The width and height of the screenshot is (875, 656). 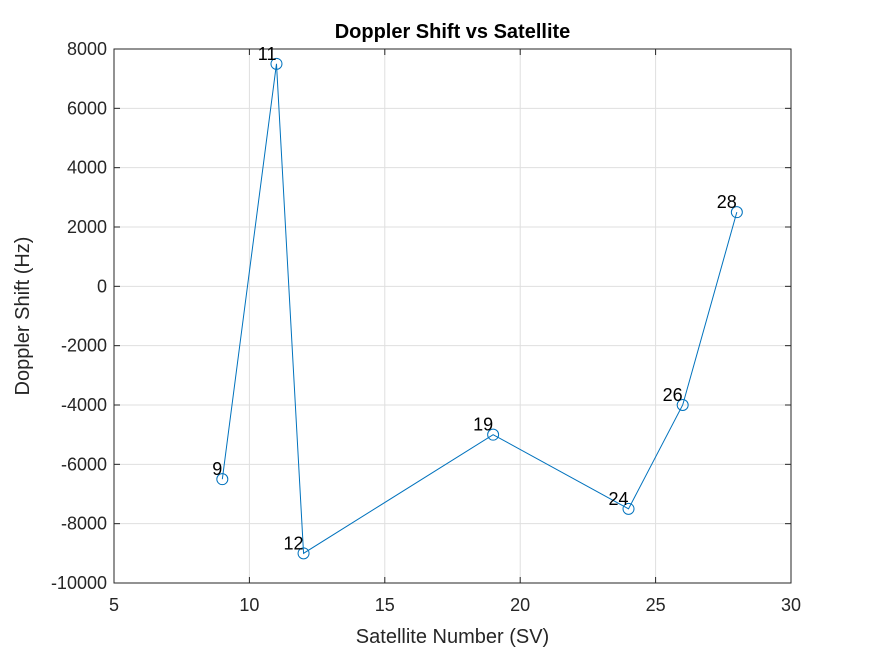 What do you see at coordinates (84, 464) in the screenshot?
I see `y-tick-label: -6000` at bounding box center [84, 464].